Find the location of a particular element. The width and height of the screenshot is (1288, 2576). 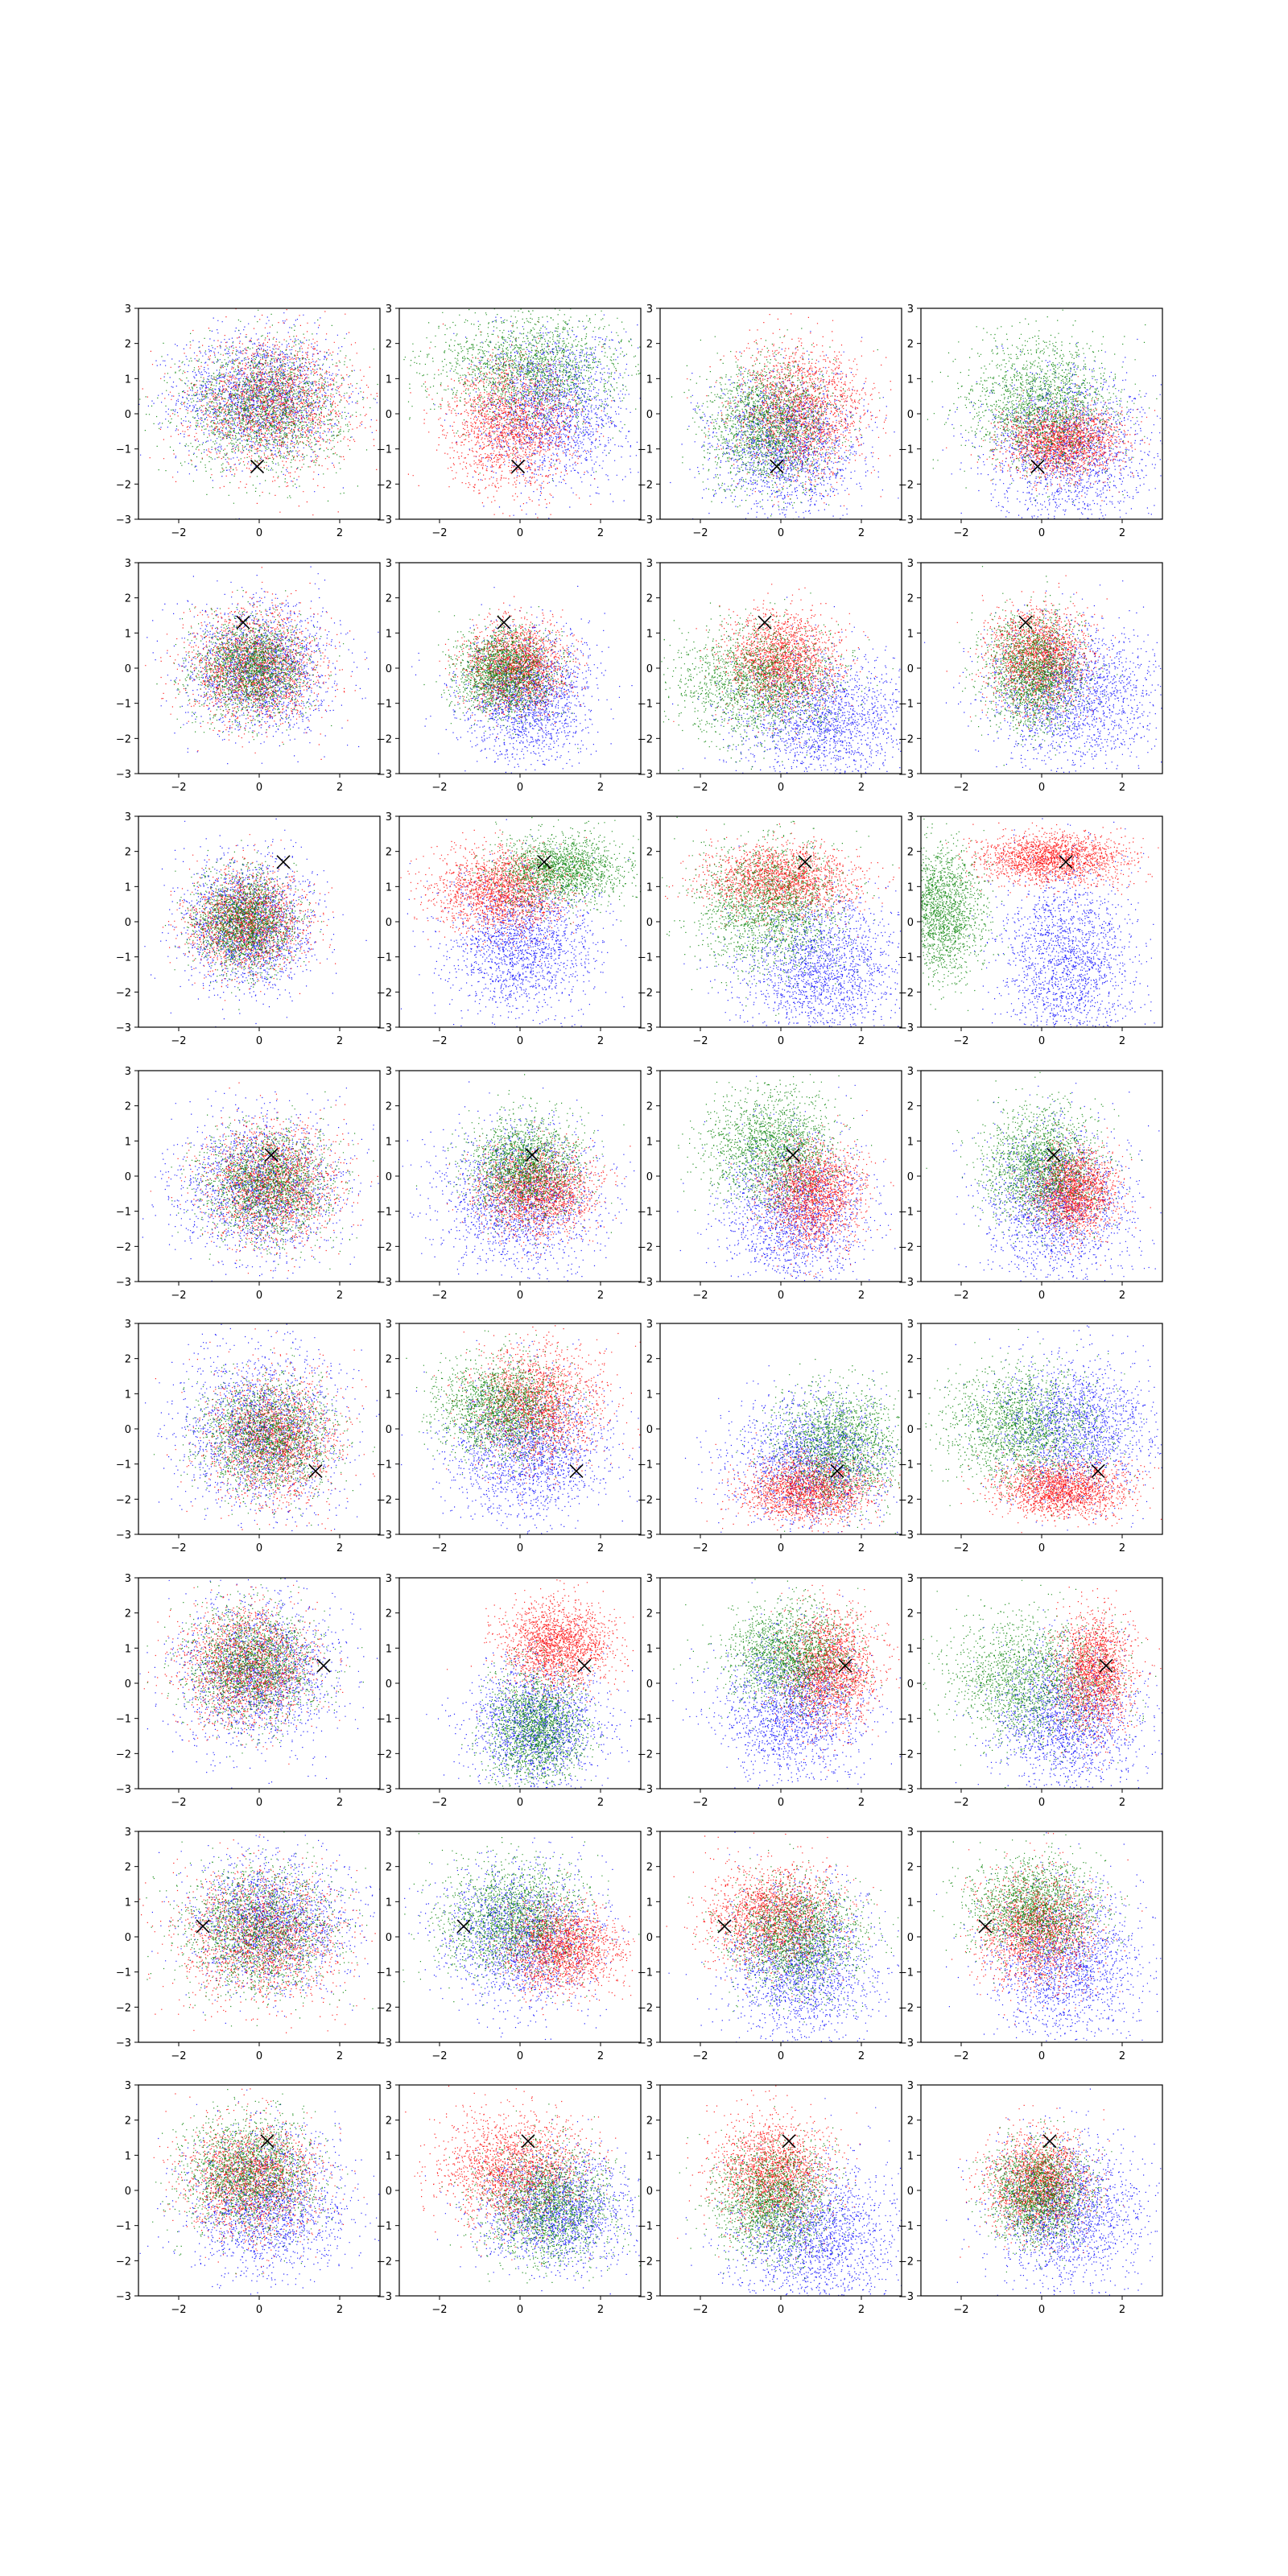

axes-frame is located at coordinates (520, 921).